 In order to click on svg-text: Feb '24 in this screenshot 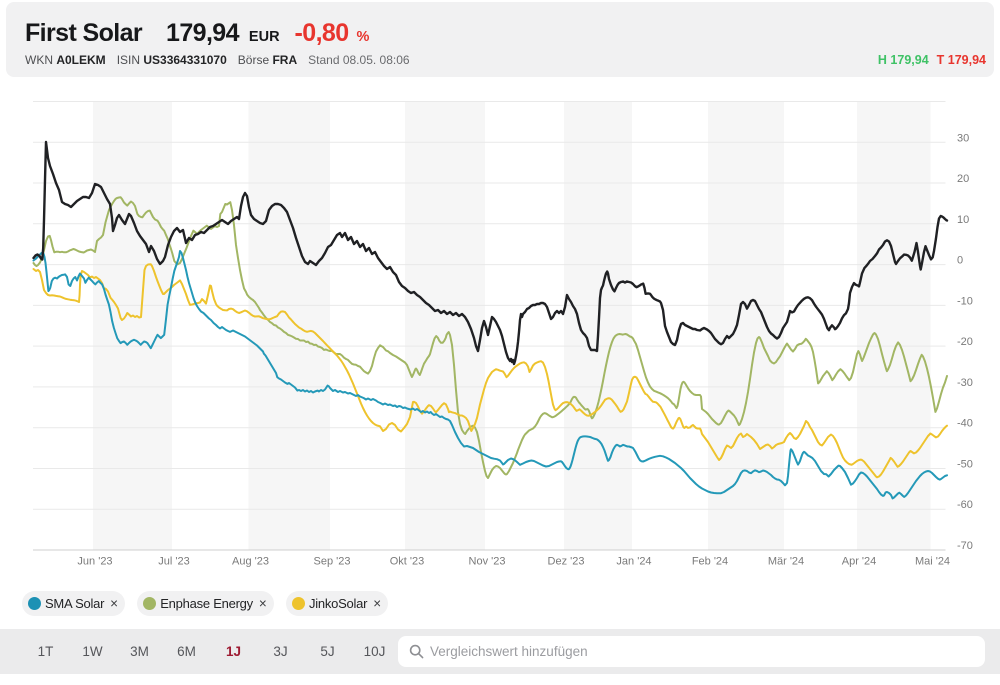, I will do `click(710, 562)`.